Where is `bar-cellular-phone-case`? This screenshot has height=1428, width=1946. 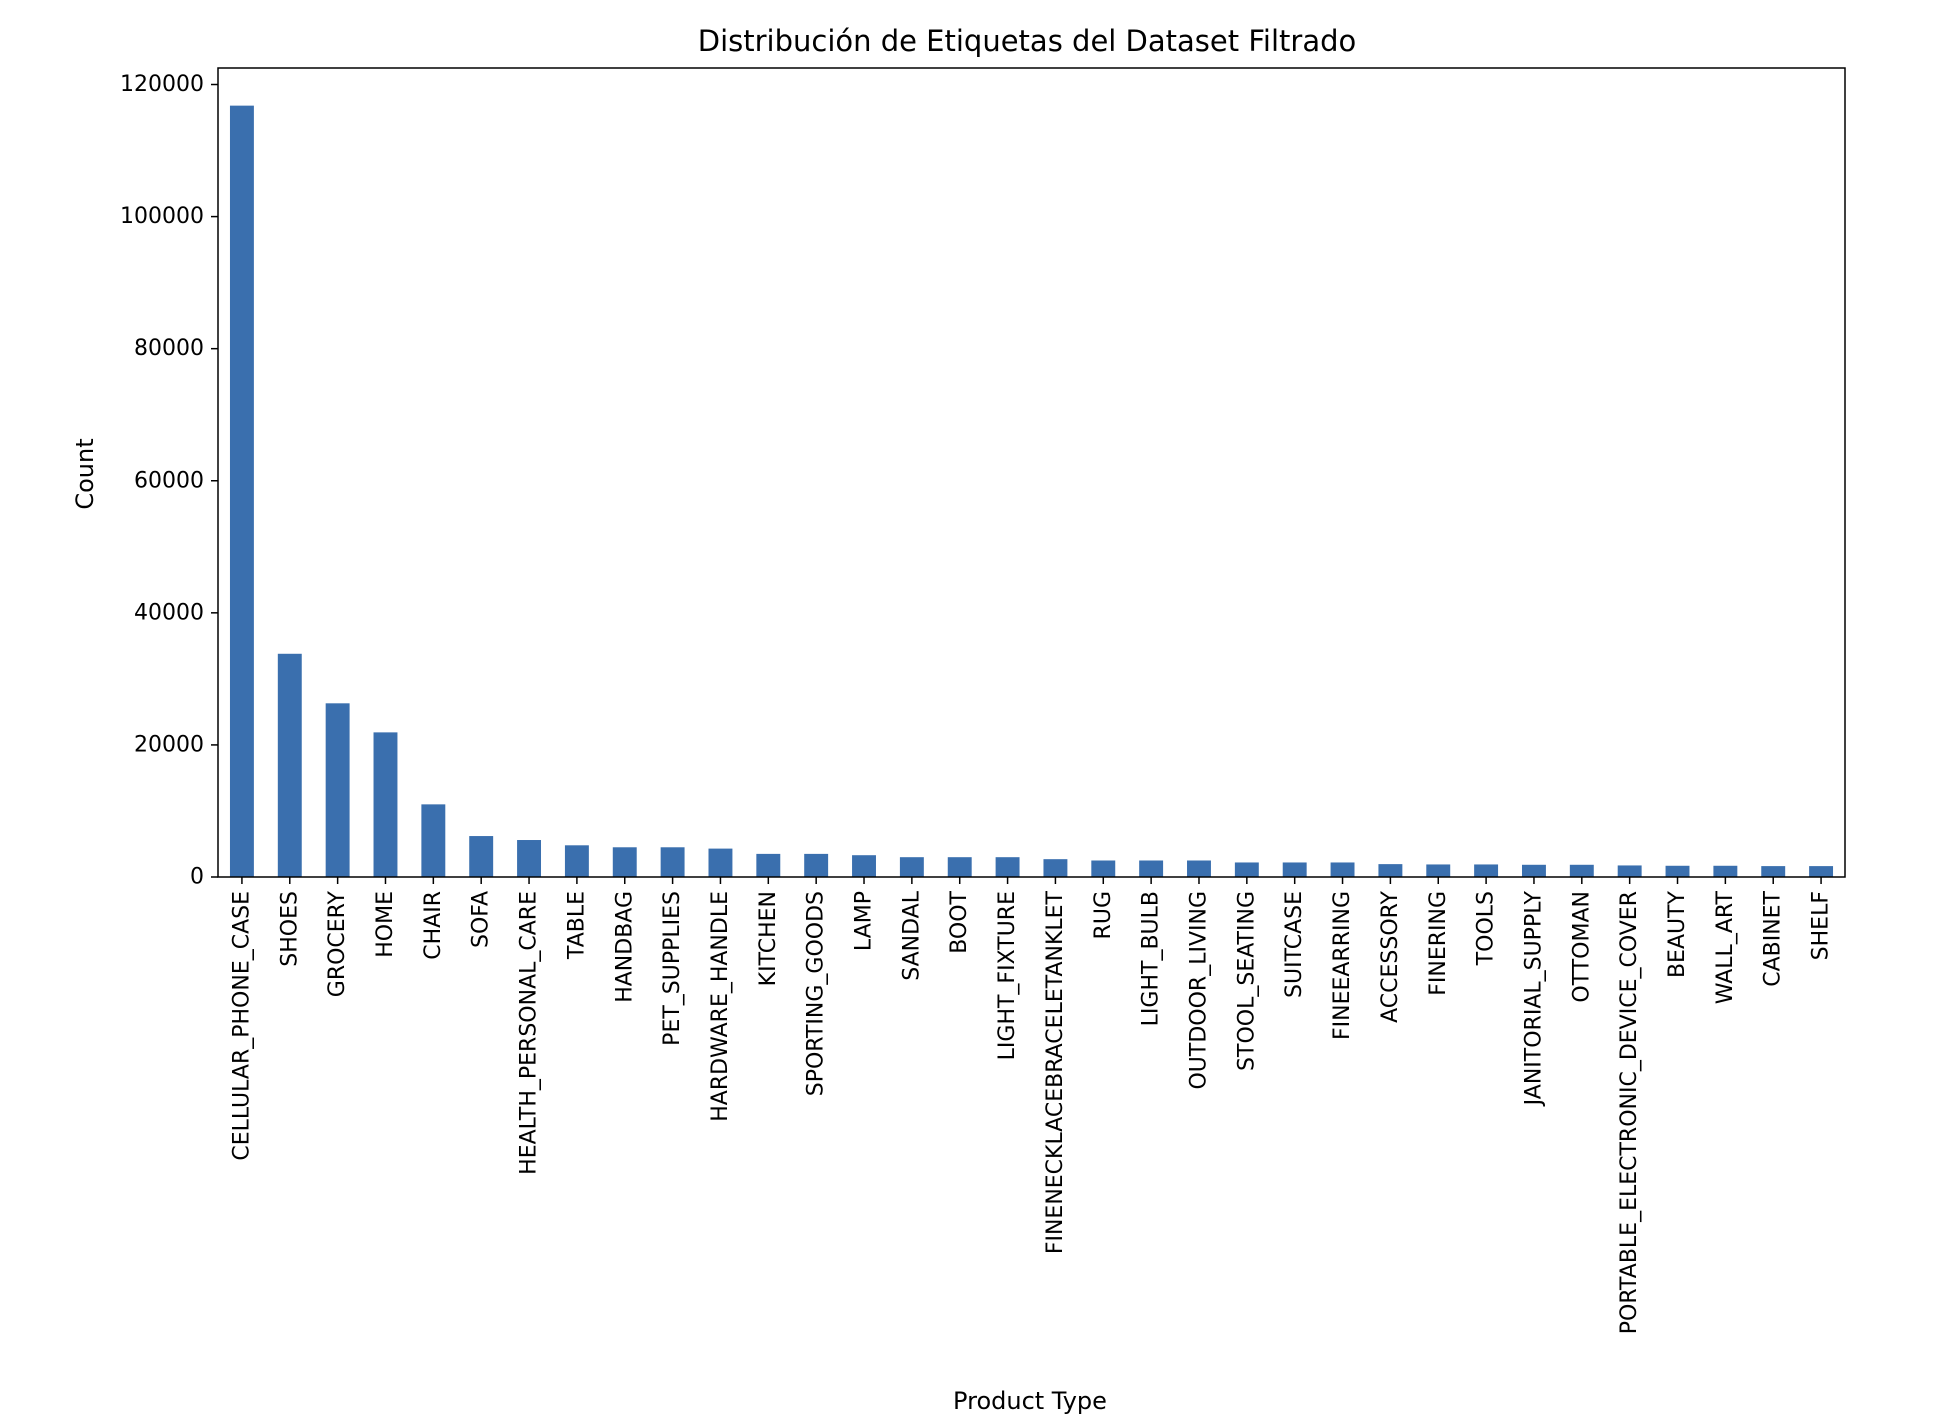 bar-cellular-phone-case is located at coordinates (241, 491).